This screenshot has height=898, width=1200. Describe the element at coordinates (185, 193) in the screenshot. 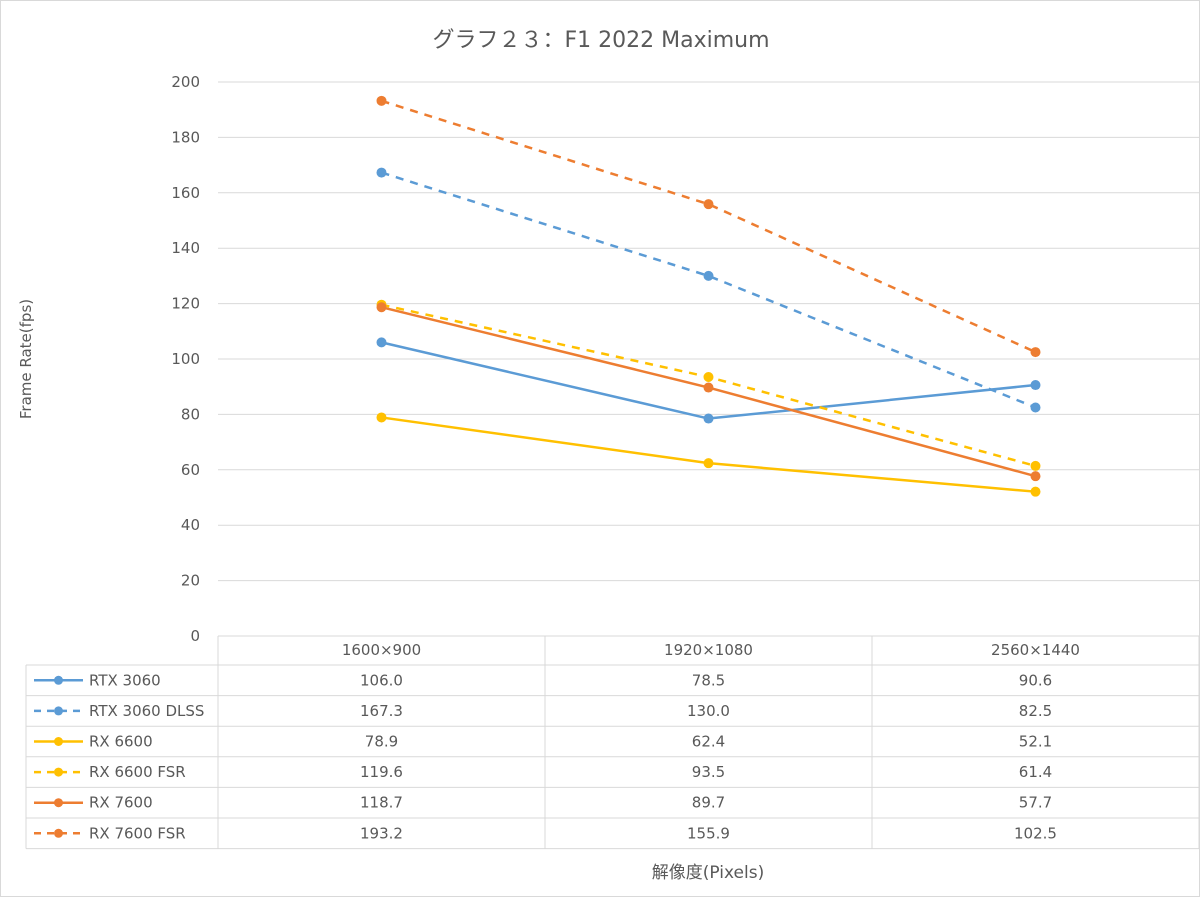

I see `y-tick-label: 160` at that location.